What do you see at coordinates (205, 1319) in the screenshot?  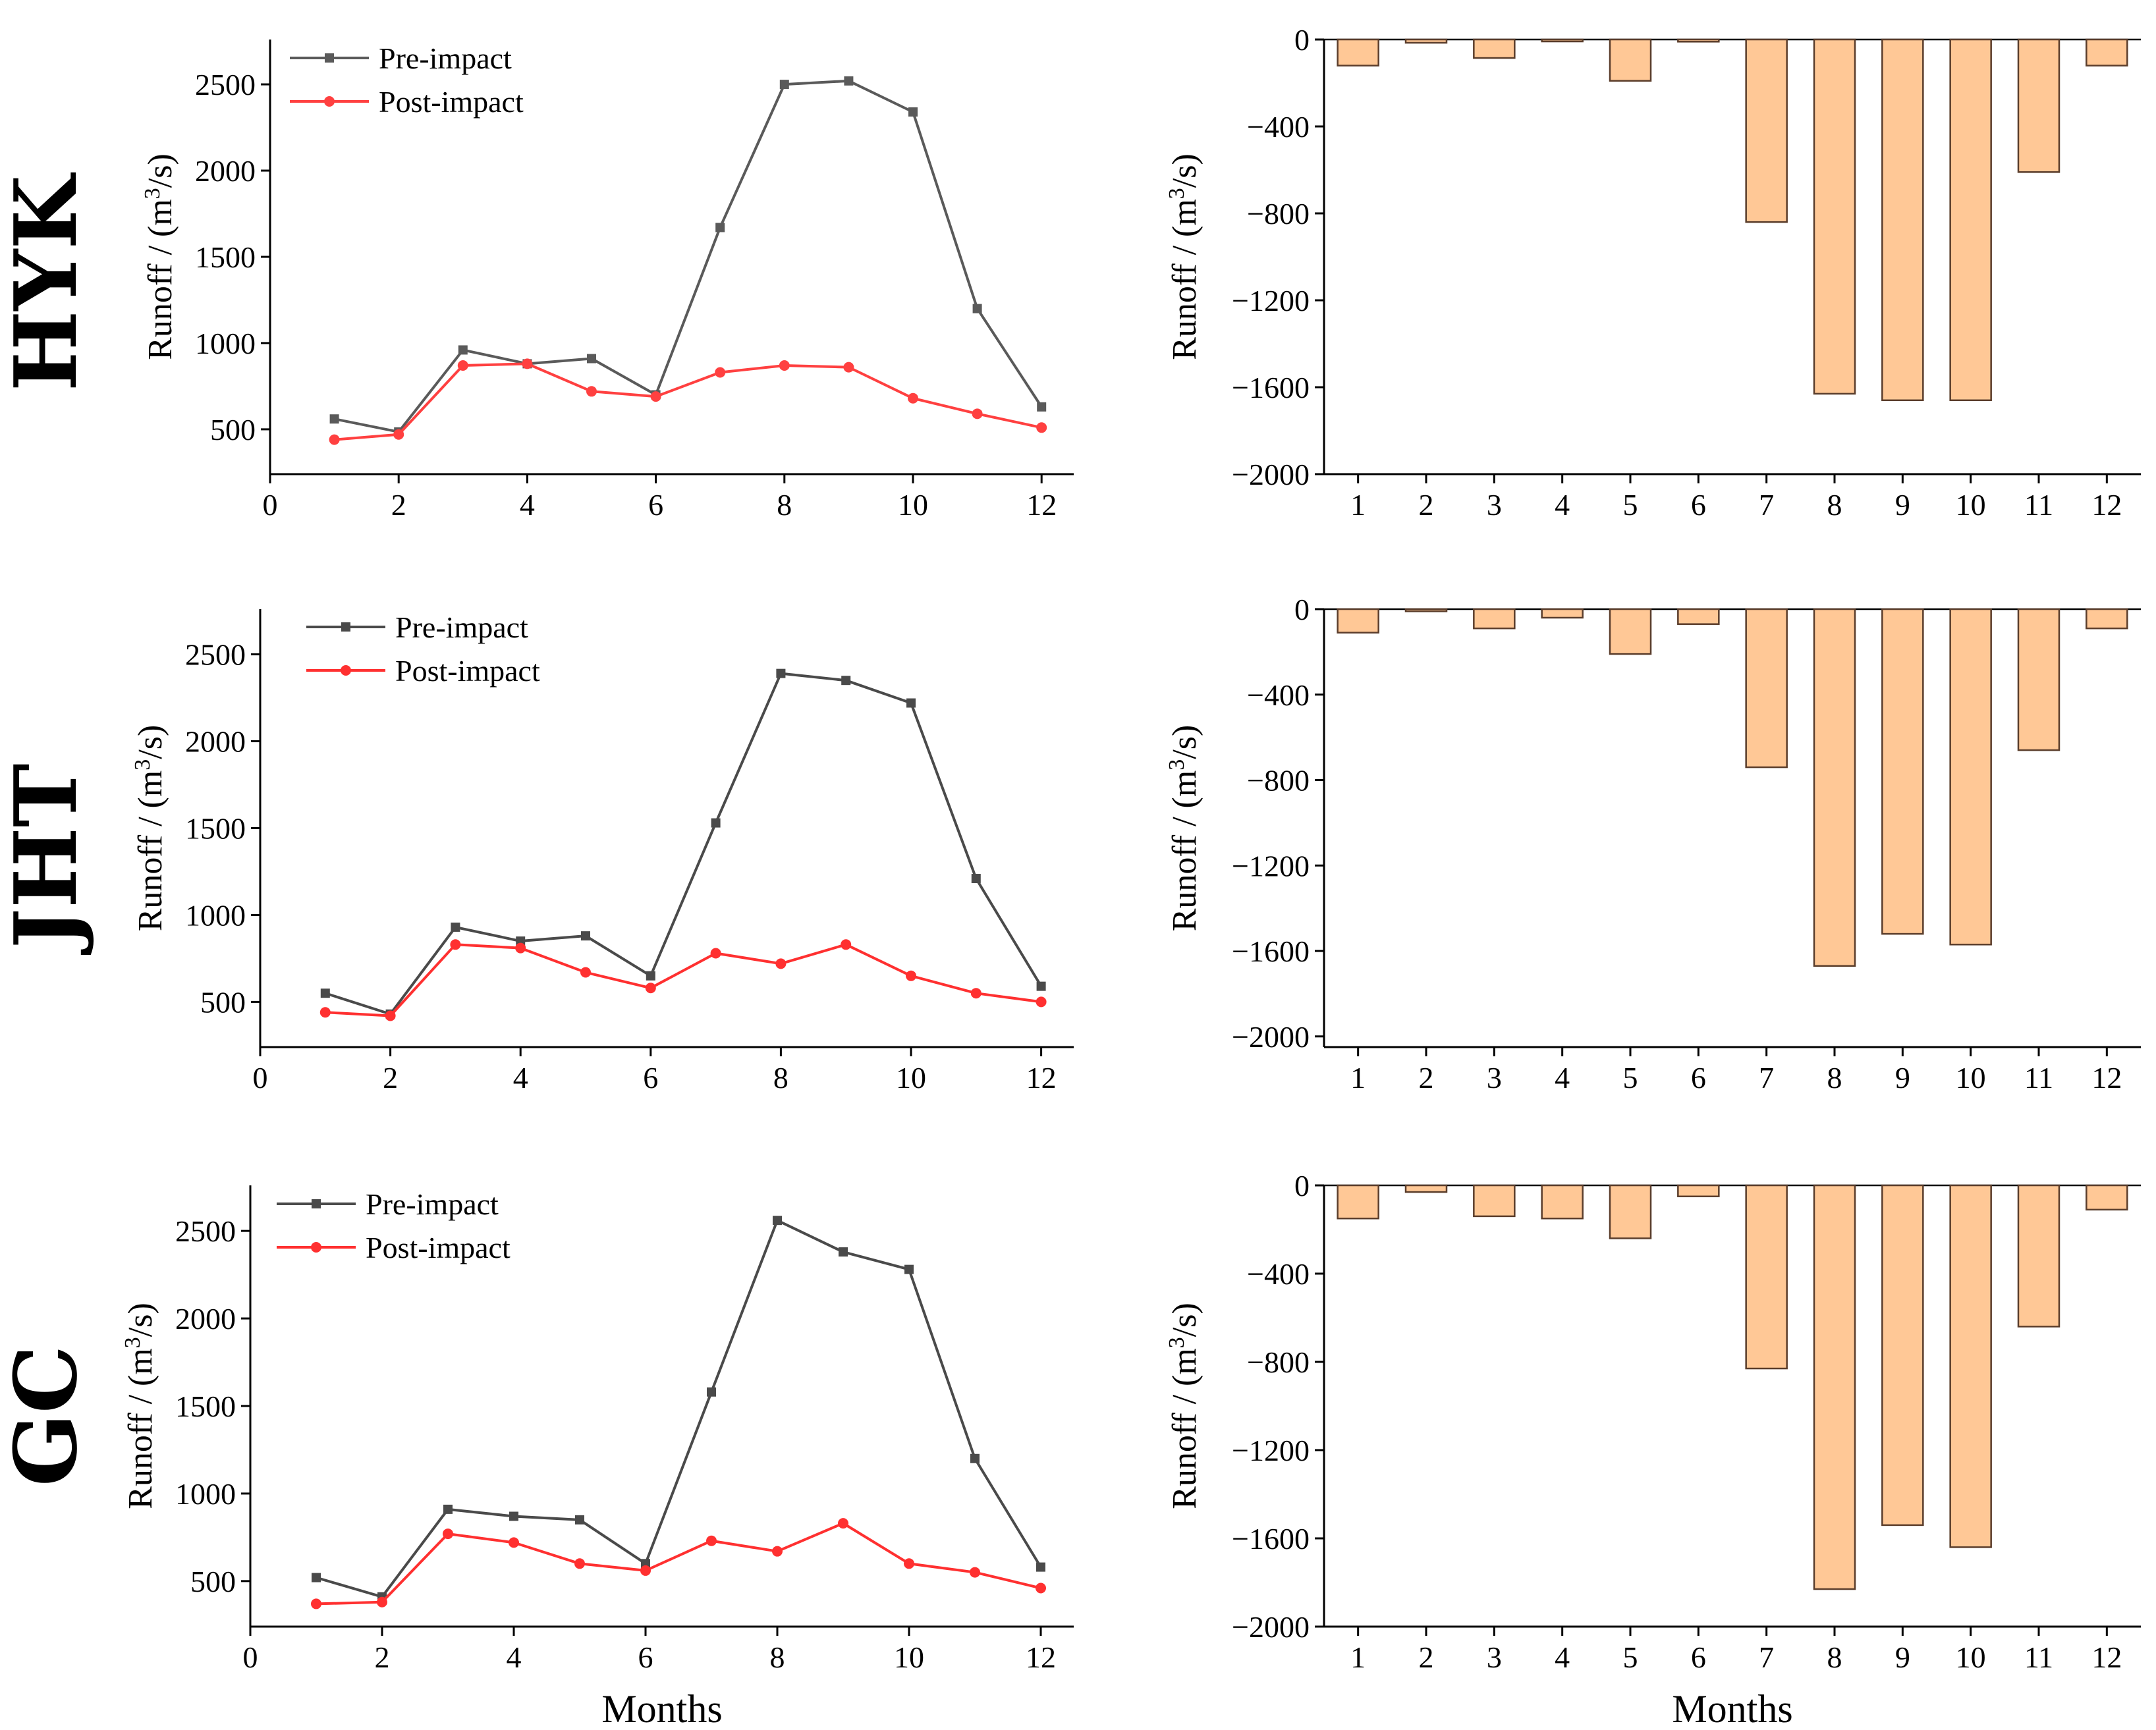 I see `y-tick-label: 2000` at bounding box center [205, 1319].